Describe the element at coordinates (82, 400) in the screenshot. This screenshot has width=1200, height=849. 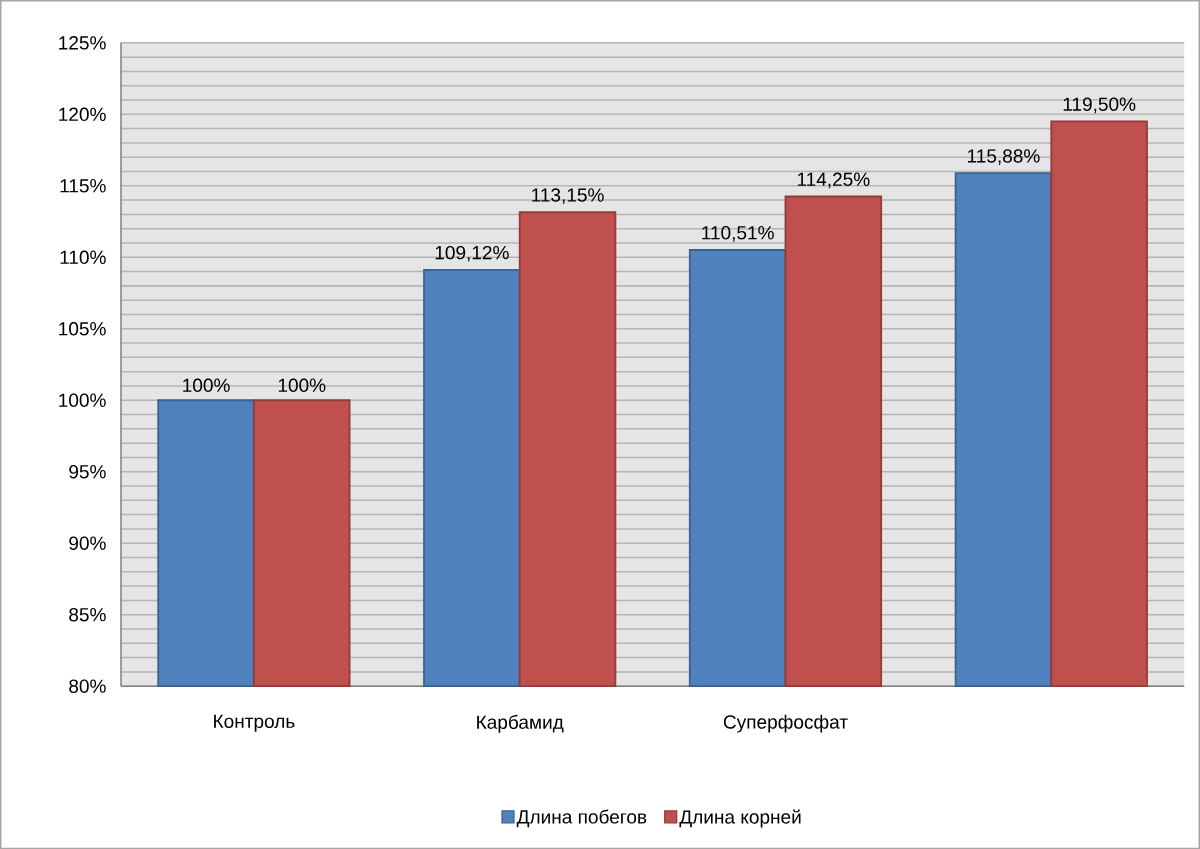
I see `y-tick-label: 100%` at that location.